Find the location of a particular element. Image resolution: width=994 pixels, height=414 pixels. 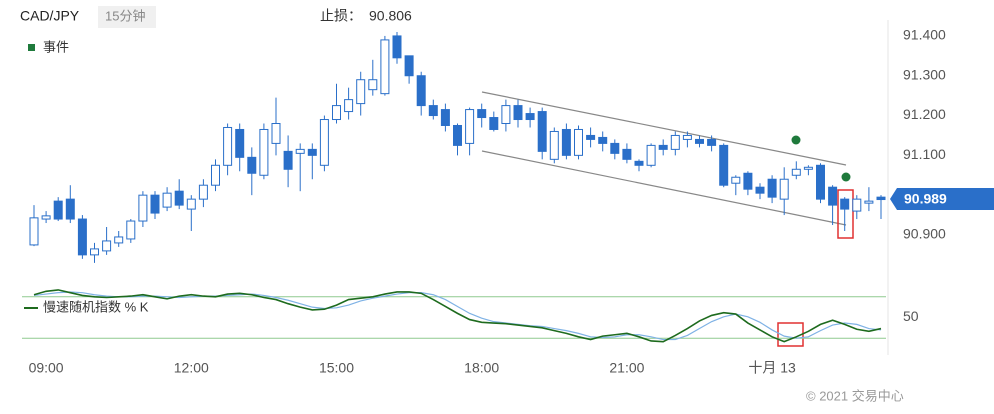

interval: 15分钟 is located at coordinates (125, 15).